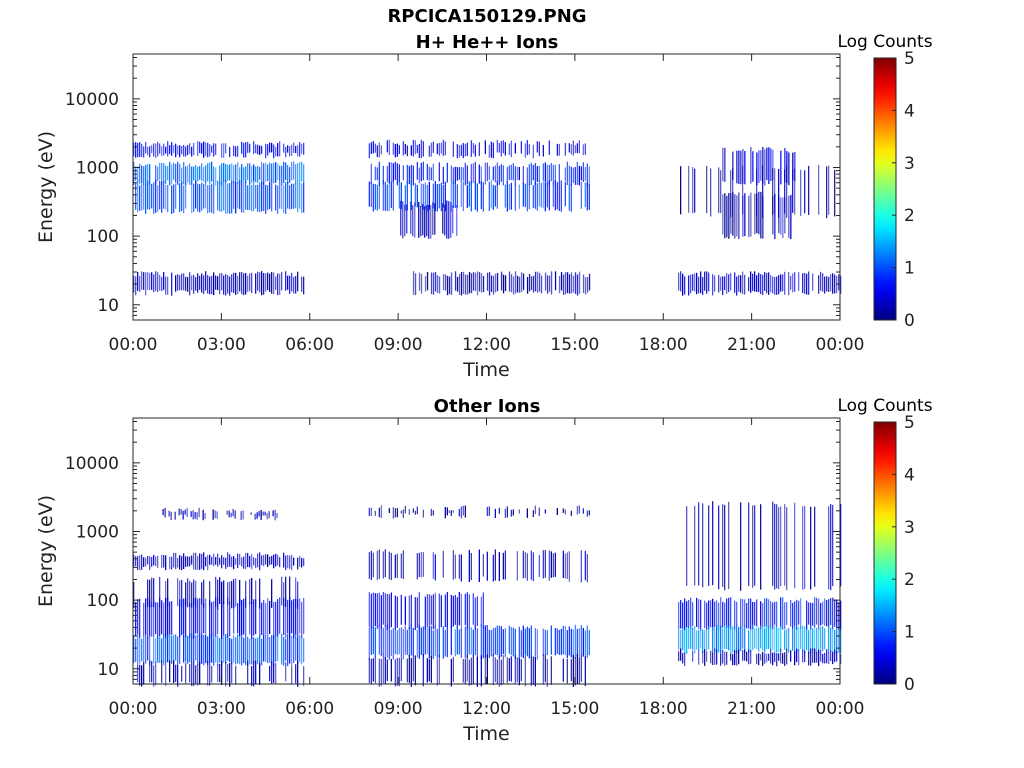 The height and width of the screenshot is (768, 1024). I want to click on spectrogram-band, so click(220, 618).